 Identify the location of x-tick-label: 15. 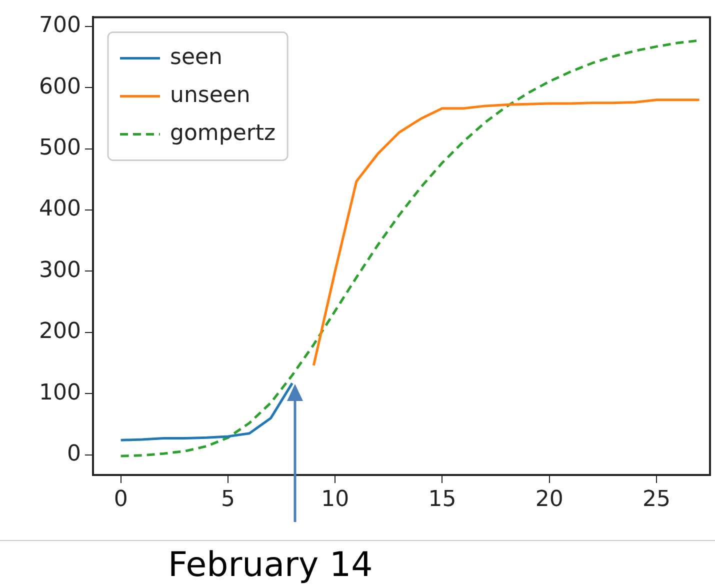
(442, 499).